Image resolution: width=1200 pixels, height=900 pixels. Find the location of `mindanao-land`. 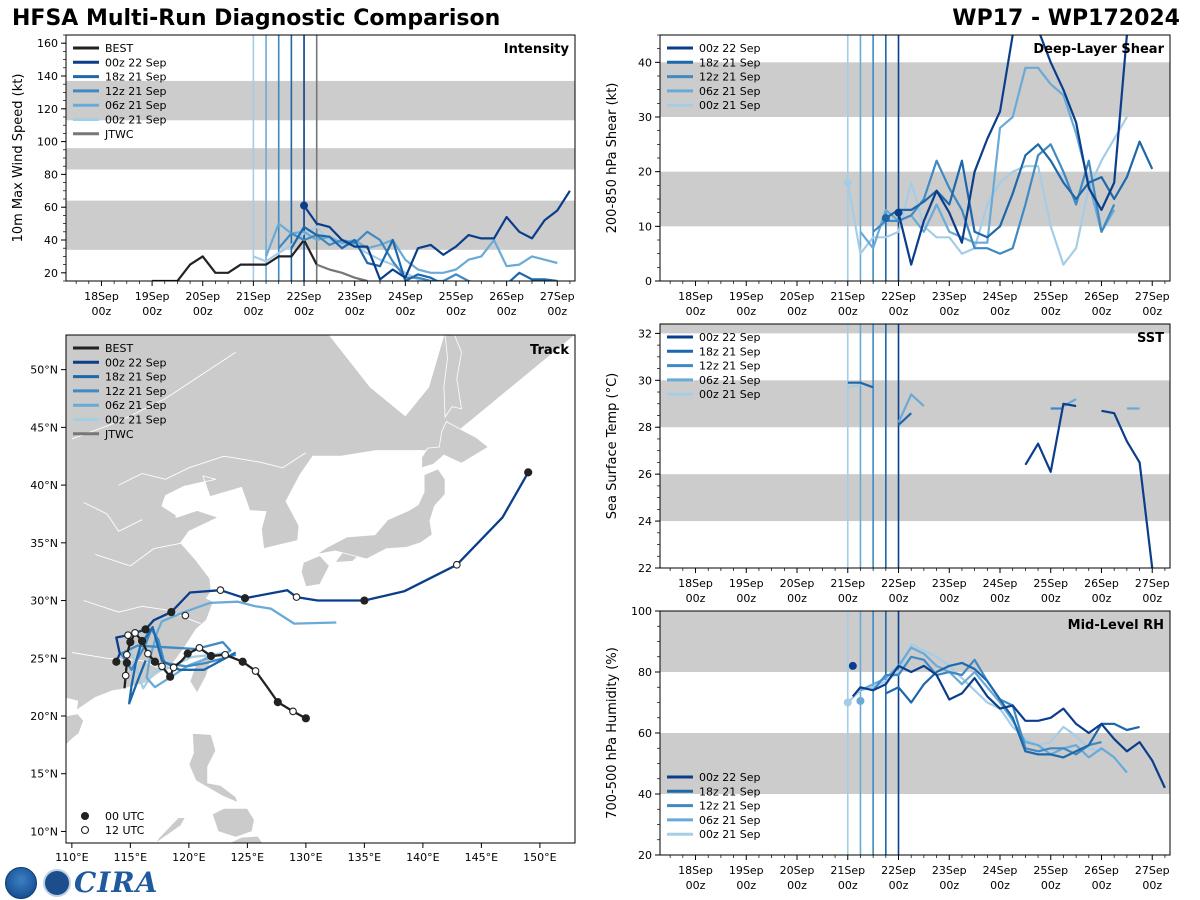

mindanao-land is located at coordinates (246, 839).